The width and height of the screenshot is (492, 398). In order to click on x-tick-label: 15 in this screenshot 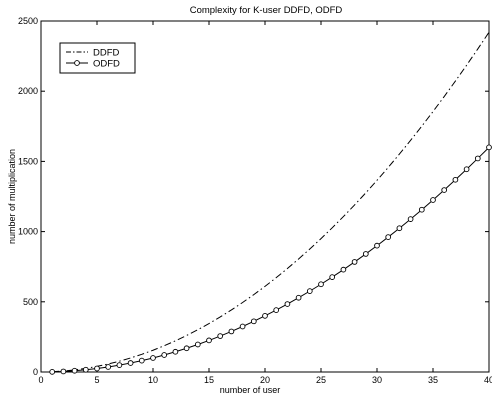, I will do `click(209, 380)`.